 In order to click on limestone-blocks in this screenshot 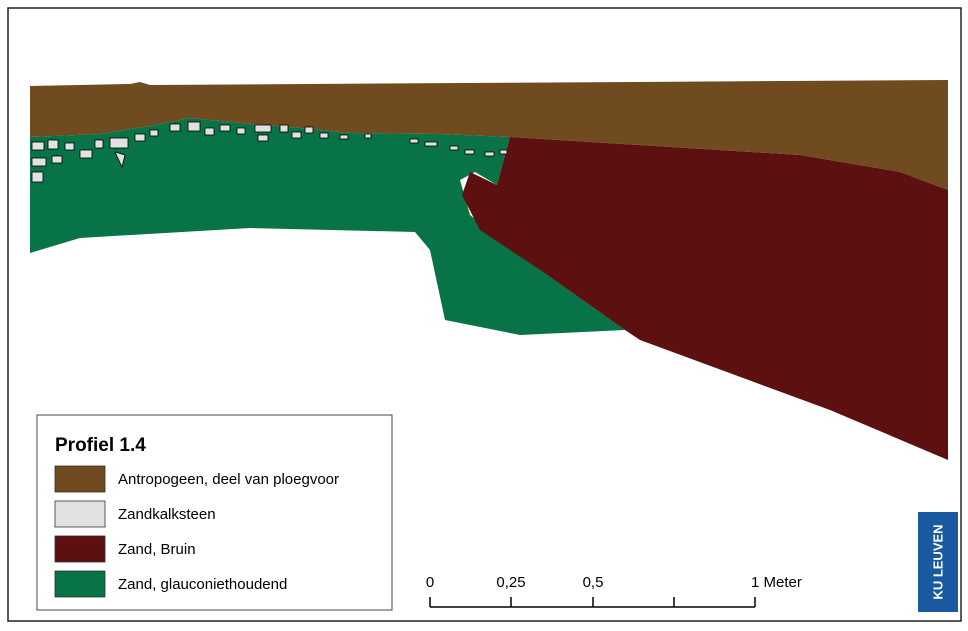, I will do `click(269, 152)`.